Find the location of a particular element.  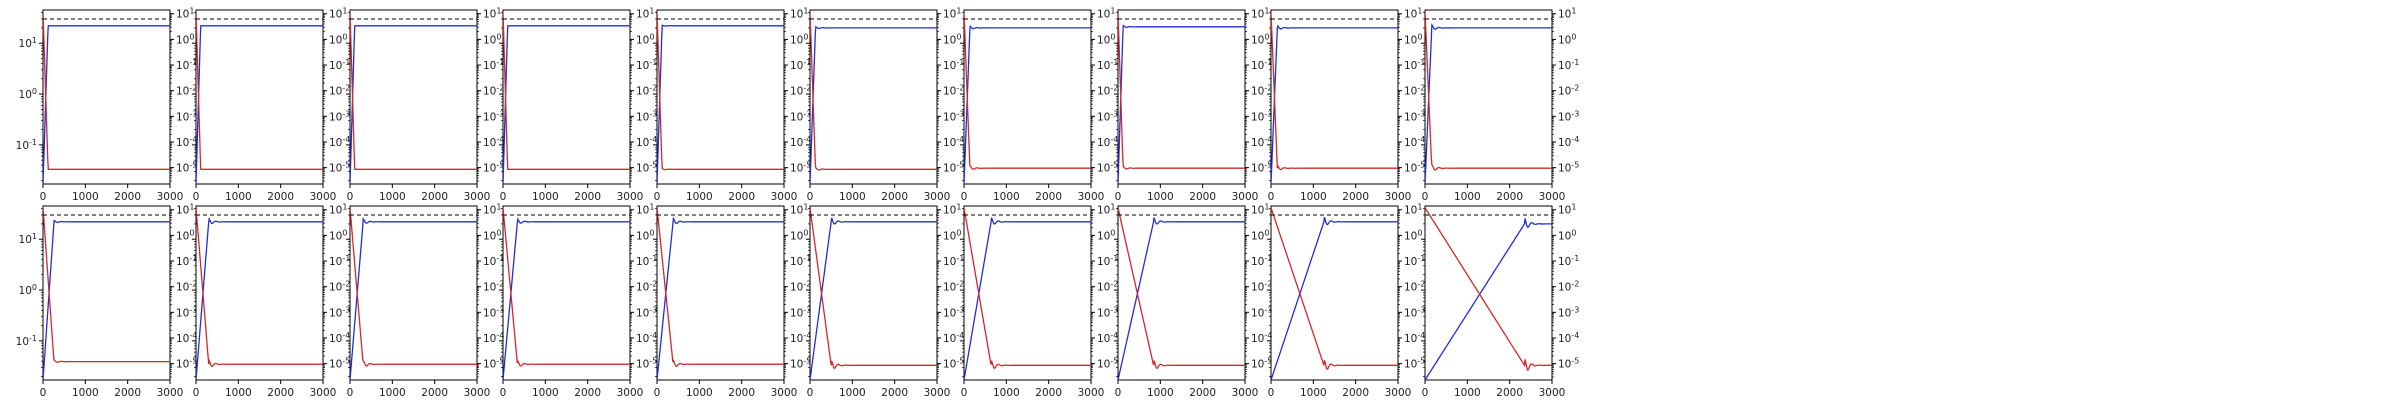

panel-r0-c3: 0 1000 2000 3000 10⁻⁵ 10⁻⁴ 10⁻³ 10⁻² 10⁻¹ 10⁰ 10¹ is located at coordinates (578, 104).